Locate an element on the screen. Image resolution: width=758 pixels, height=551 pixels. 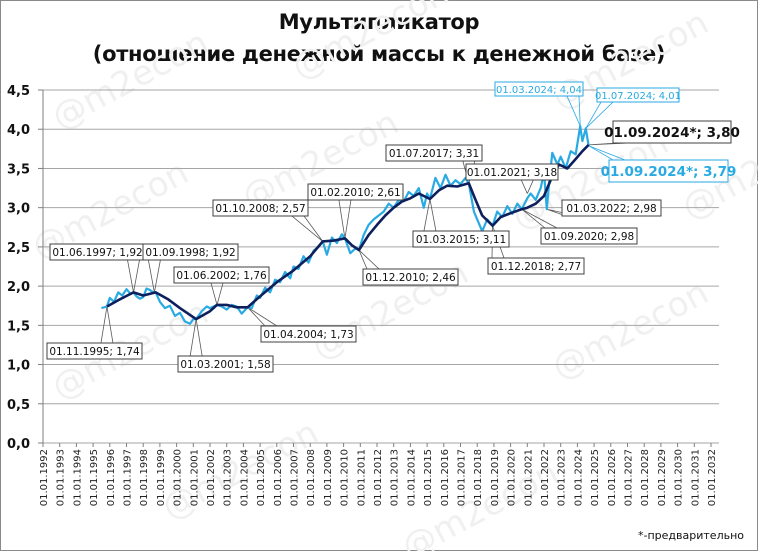
x-tick-label: 01.01.2025 is located at coordinates (595, 477).